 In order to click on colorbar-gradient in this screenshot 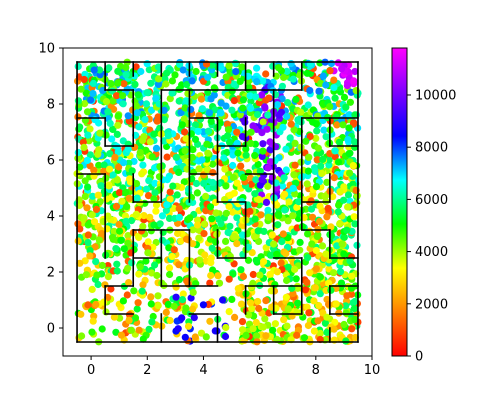, I will do `click(399, 202)`.